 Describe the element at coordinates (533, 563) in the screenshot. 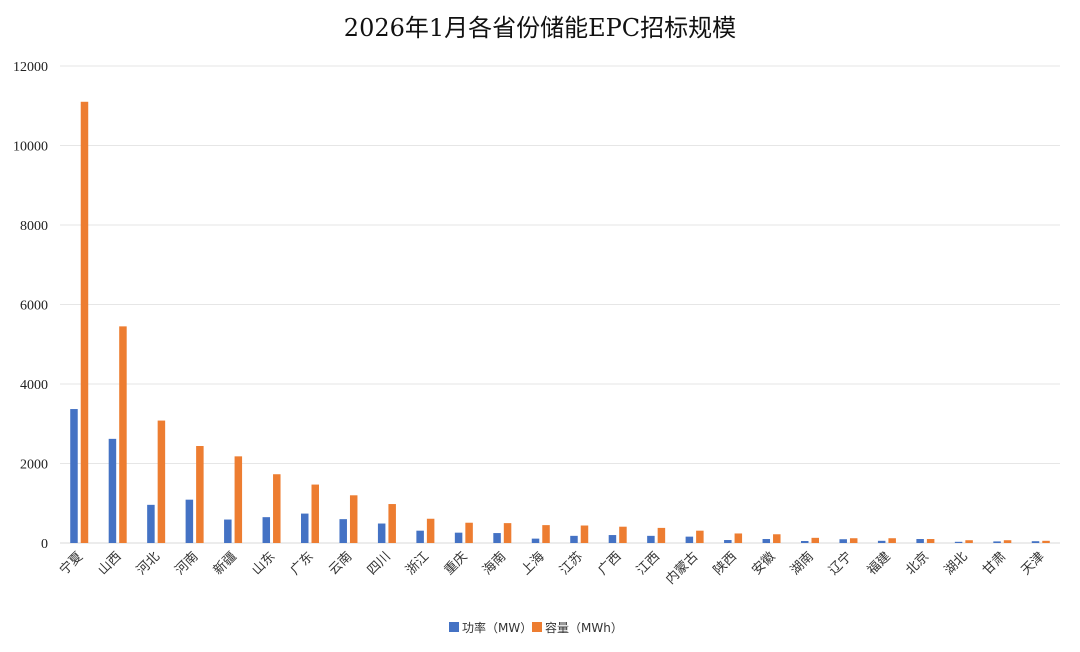

I see `x-tick-label: 上海` at that location.